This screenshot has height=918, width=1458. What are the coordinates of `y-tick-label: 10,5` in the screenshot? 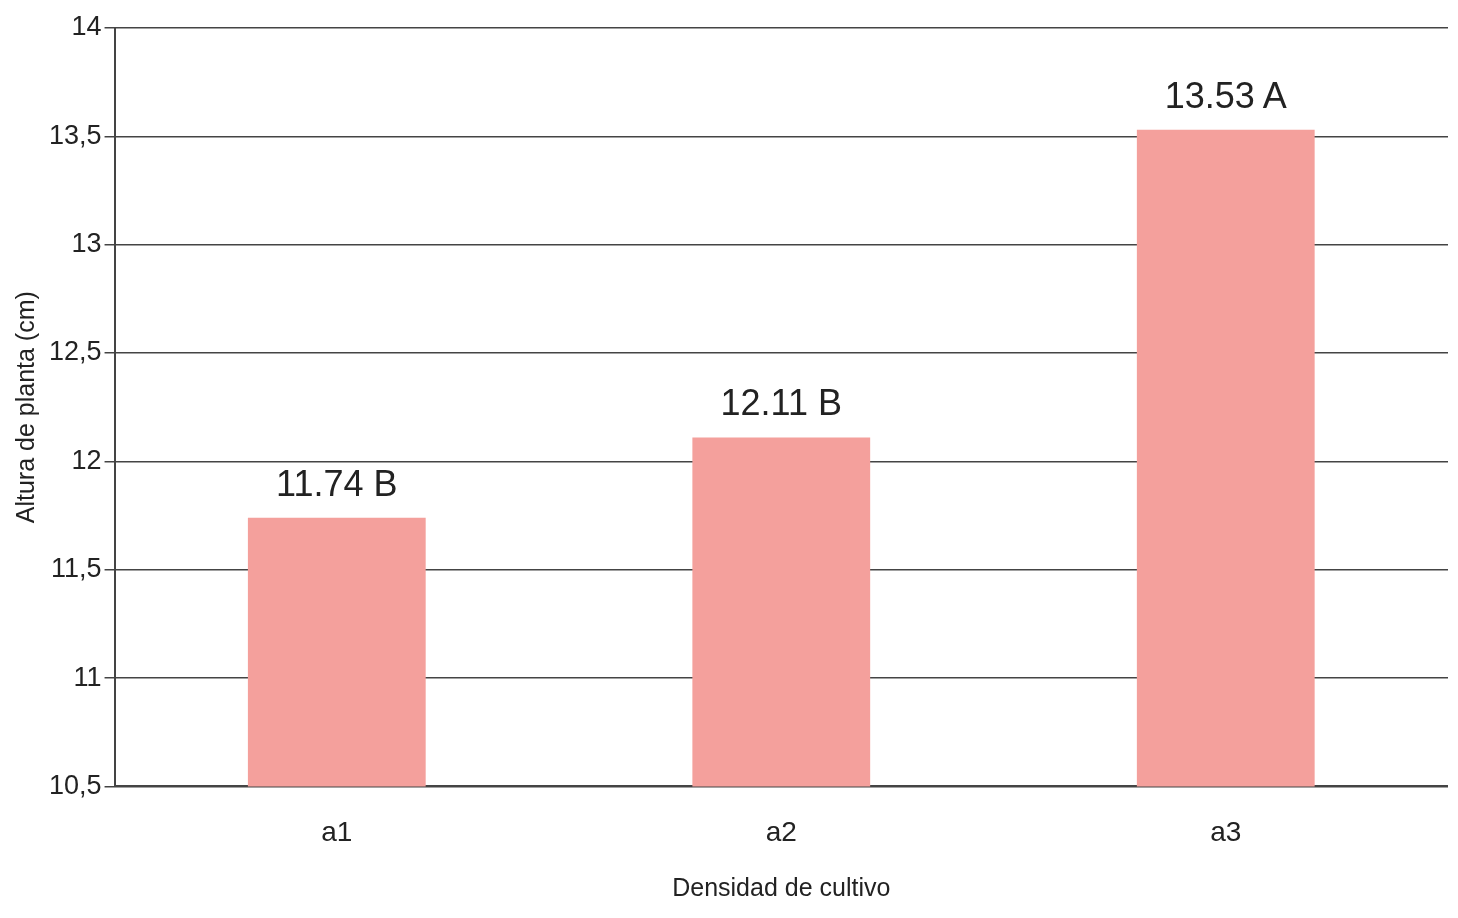 It's located at (75, 784).